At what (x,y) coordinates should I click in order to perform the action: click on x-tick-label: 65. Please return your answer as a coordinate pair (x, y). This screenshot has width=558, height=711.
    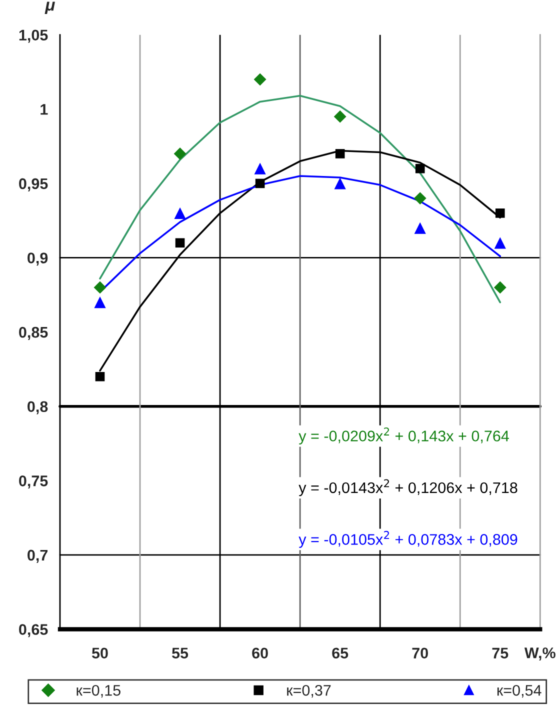
    Looking at the image, I should click on (340, 653).